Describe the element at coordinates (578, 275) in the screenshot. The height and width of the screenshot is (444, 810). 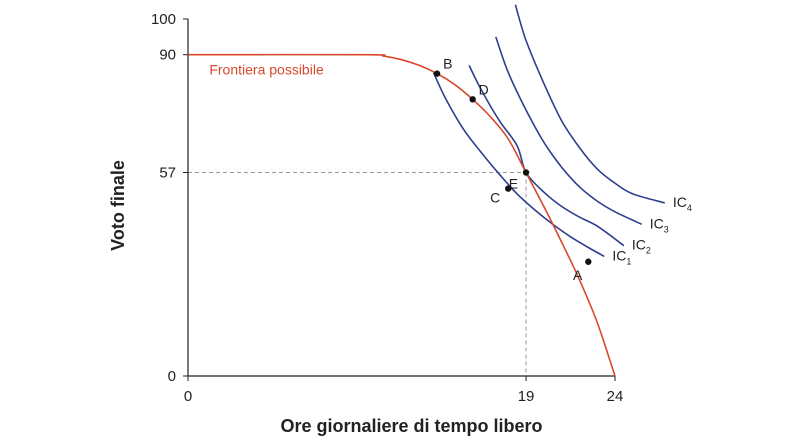
I see `point-label-A: A` at that location.